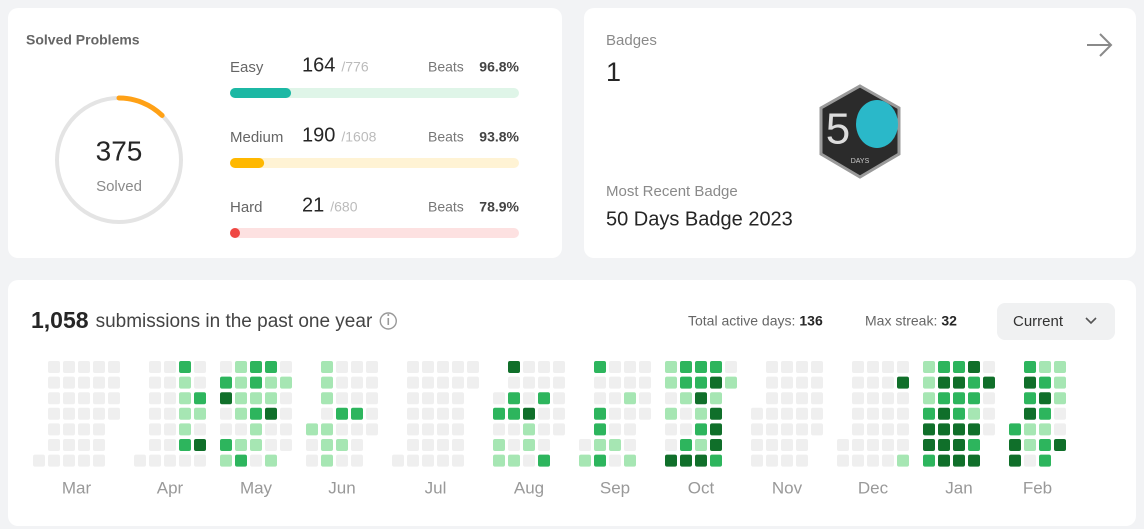 The image size is (1144, 529). What do you see at coordinates (234, 321) in the screenshot?
I see `submission-caption: submissions in the past one year` at bounding box center [234, 321].